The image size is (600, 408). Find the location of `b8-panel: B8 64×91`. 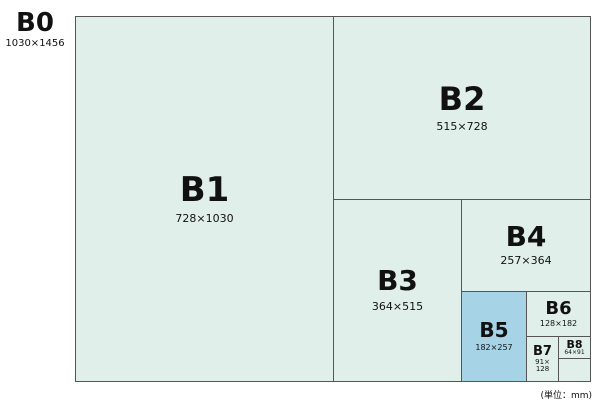

b8-panel: B8 64×91 is located at coordinates (574, 347).